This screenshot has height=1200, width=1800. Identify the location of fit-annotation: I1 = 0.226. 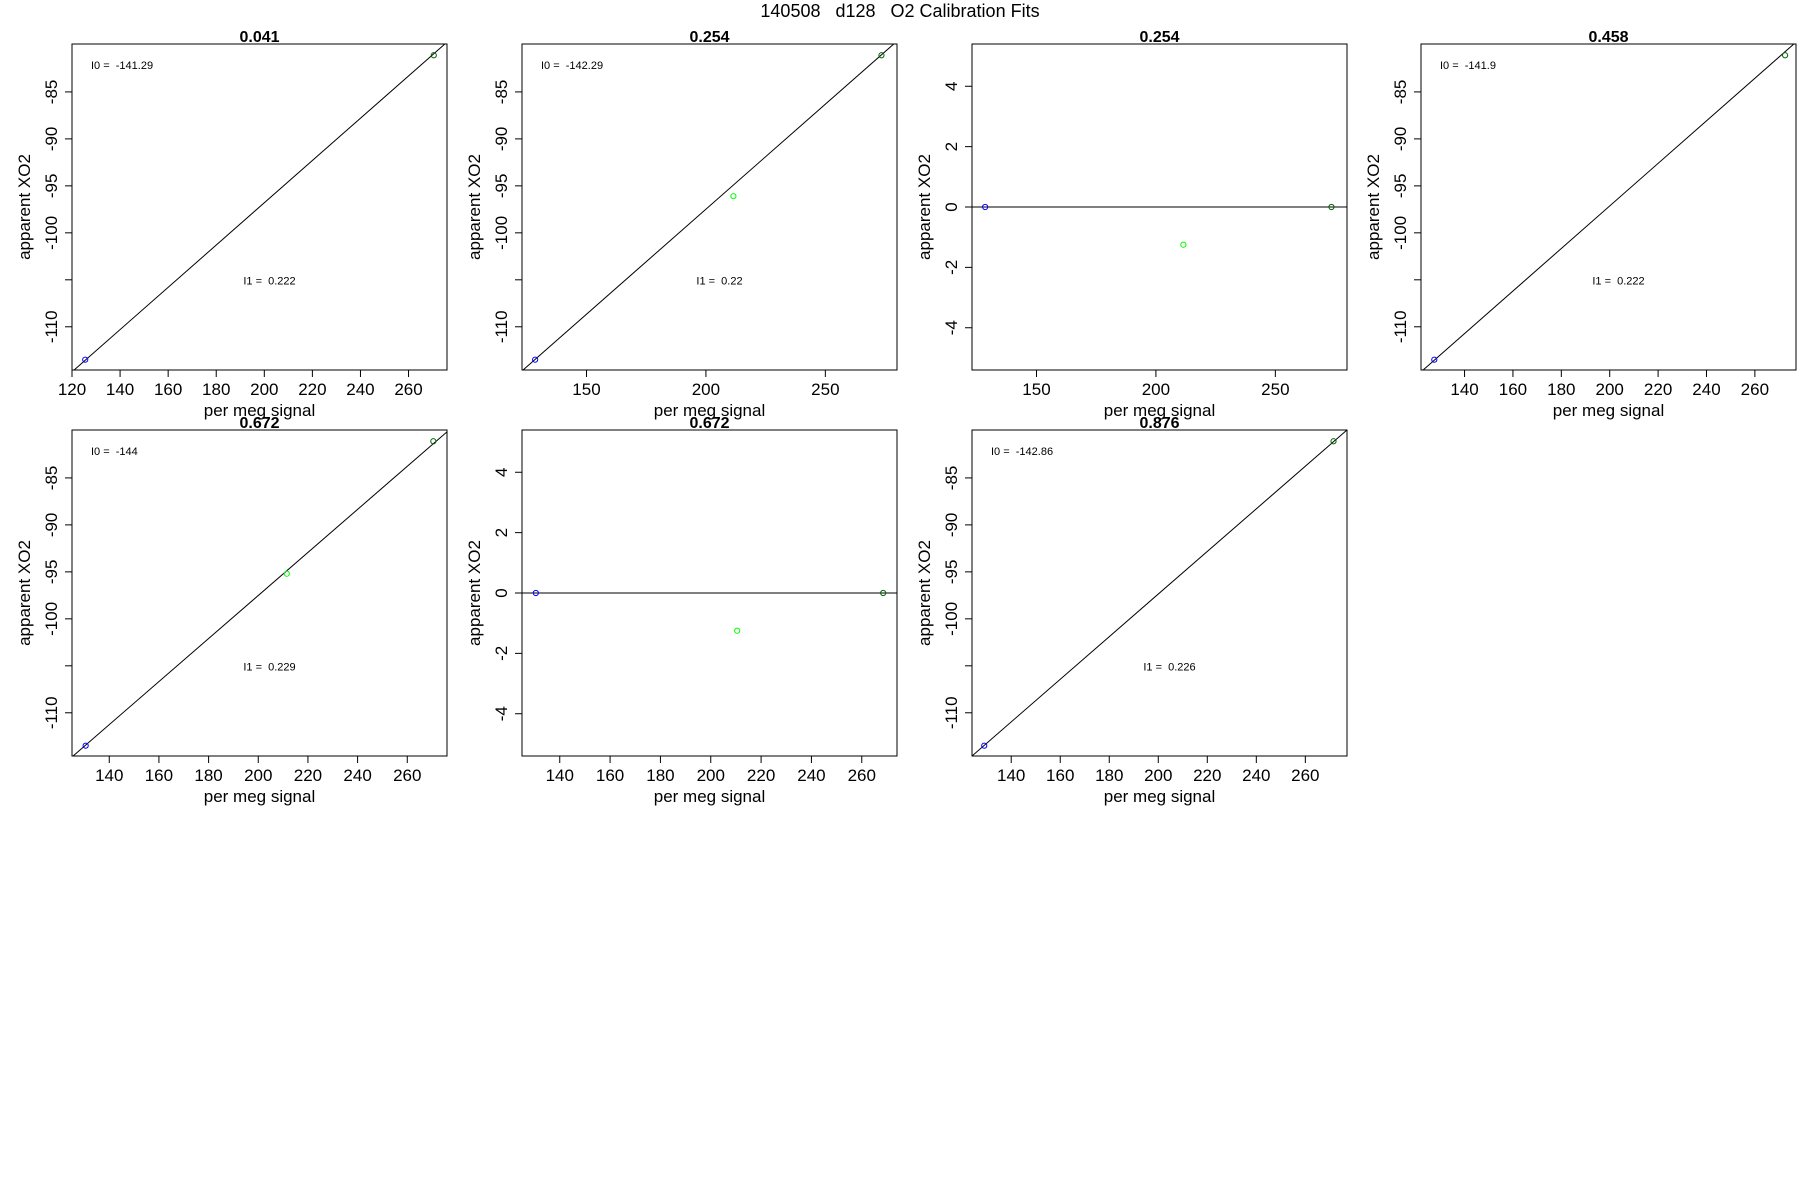
(1169, 668).